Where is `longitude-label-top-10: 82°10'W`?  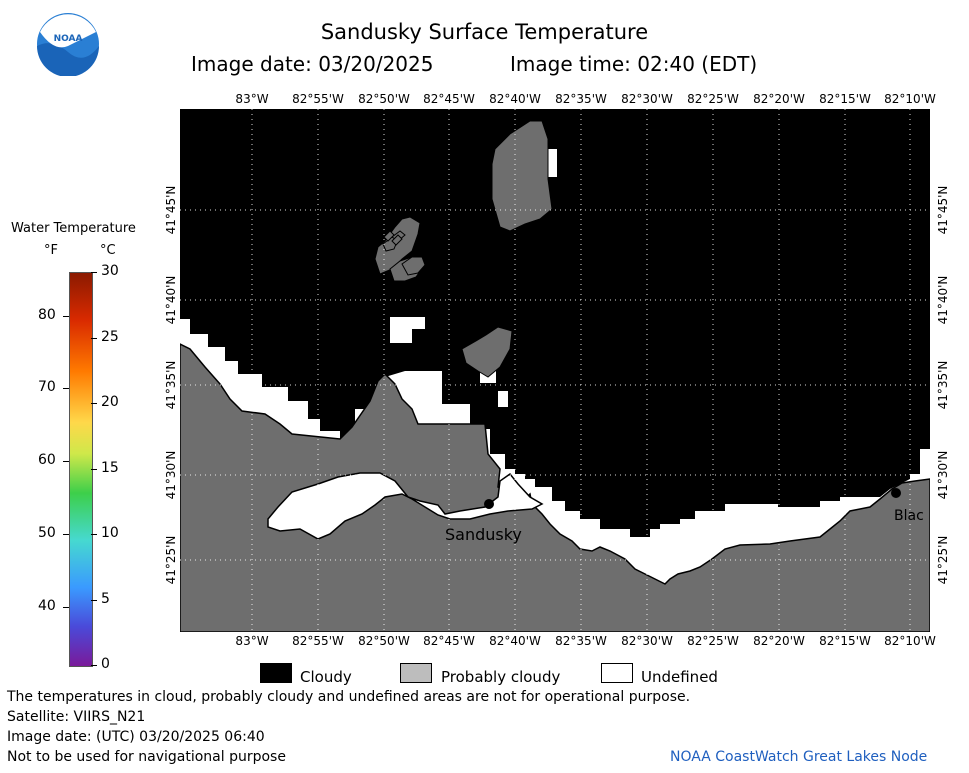
longitude-label-top-10: 82°10'W is located at coordinates (910, 99).